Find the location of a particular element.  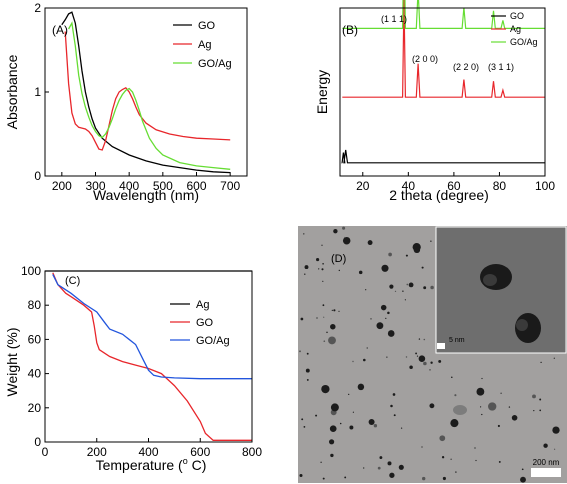

x-tick-label: 20 is located at coordinates (363, 186).